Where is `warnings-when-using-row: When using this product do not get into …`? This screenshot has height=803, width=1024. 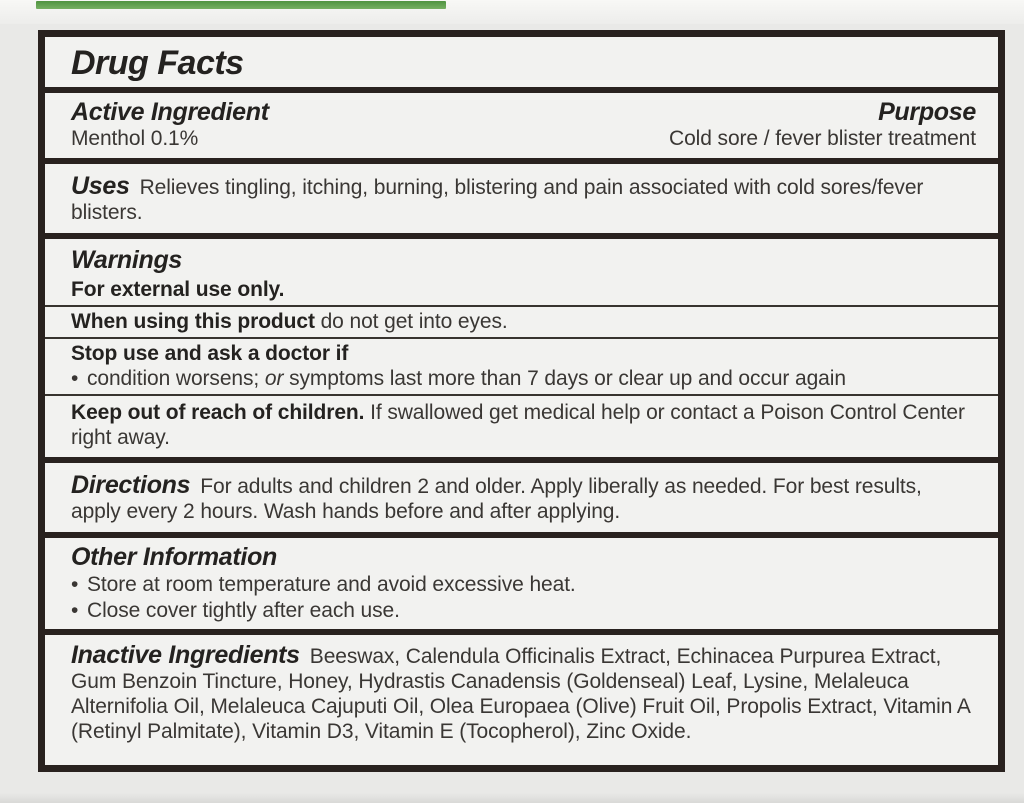
warnings-when-using-row: When using this product do not get into … is located at coordinates (521, 323).